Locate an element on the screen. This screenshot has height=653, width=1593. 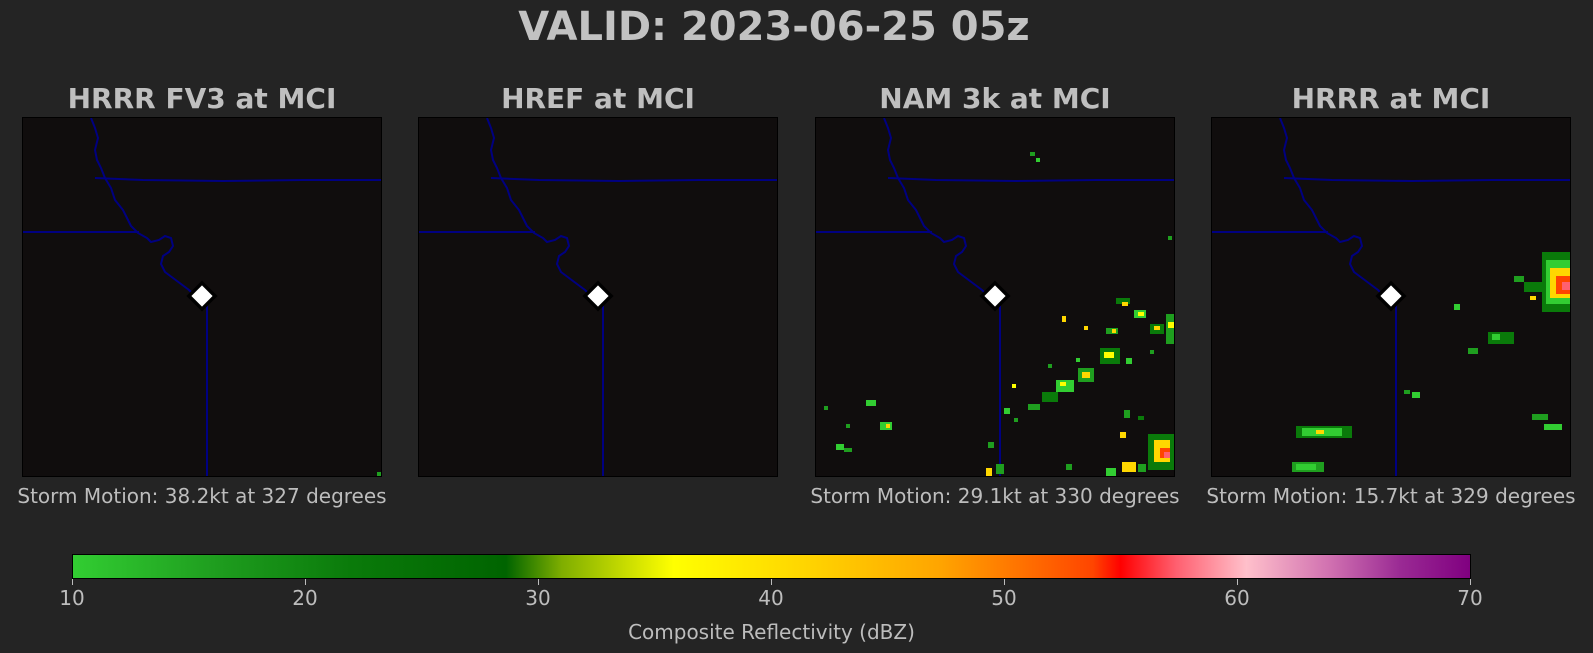
panel-title-hrrr: HRRR at MCI is located at coordinates (1391, 98).